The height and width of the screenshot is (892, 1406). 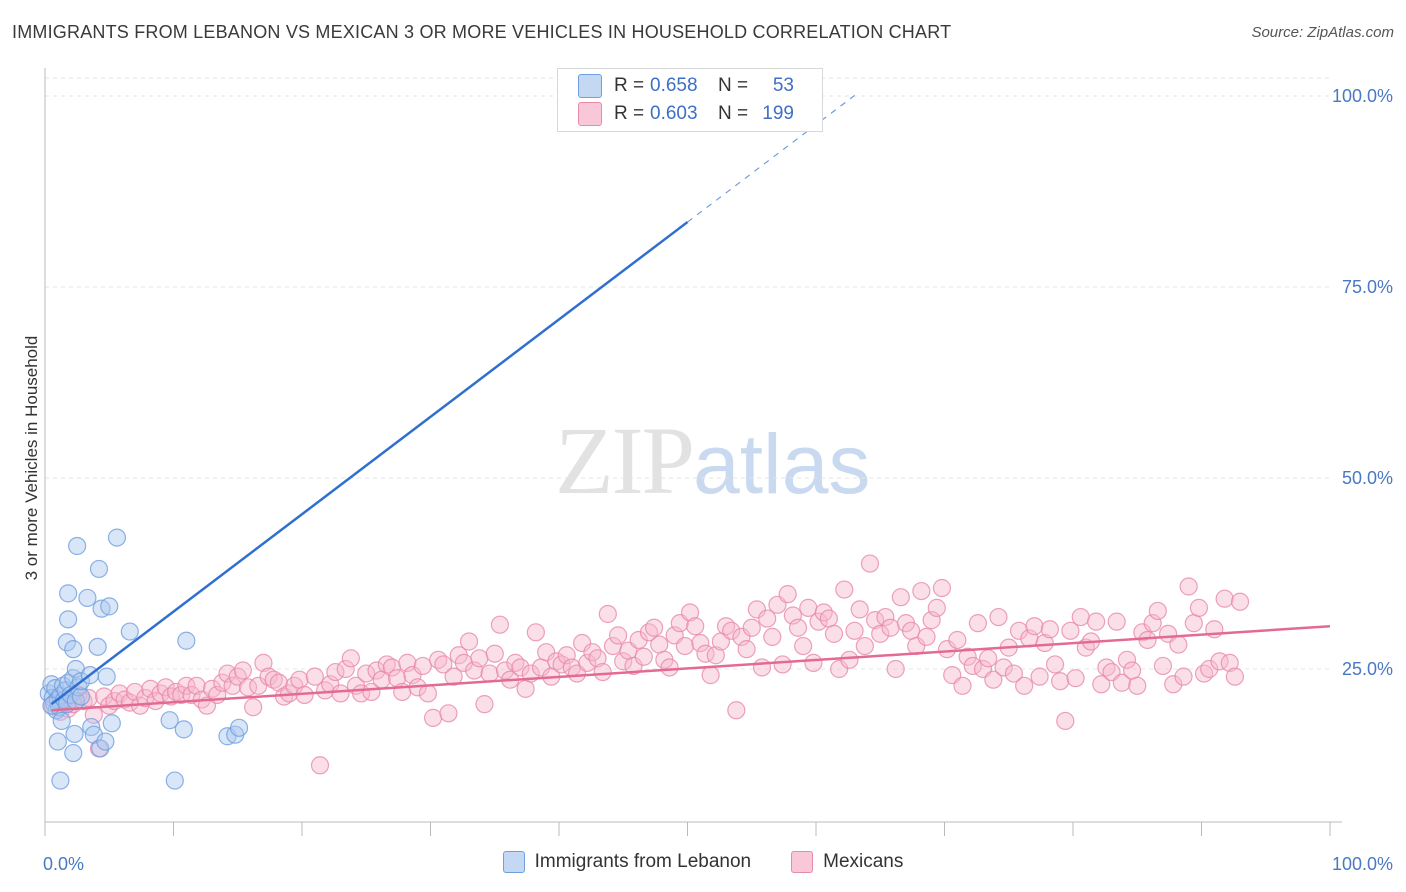 What do you see at coordinates (626, 862) in the screenshot?
I see `legend-item-lebanon: Immigrants from Lebanon` at bounding box center [626, 862].